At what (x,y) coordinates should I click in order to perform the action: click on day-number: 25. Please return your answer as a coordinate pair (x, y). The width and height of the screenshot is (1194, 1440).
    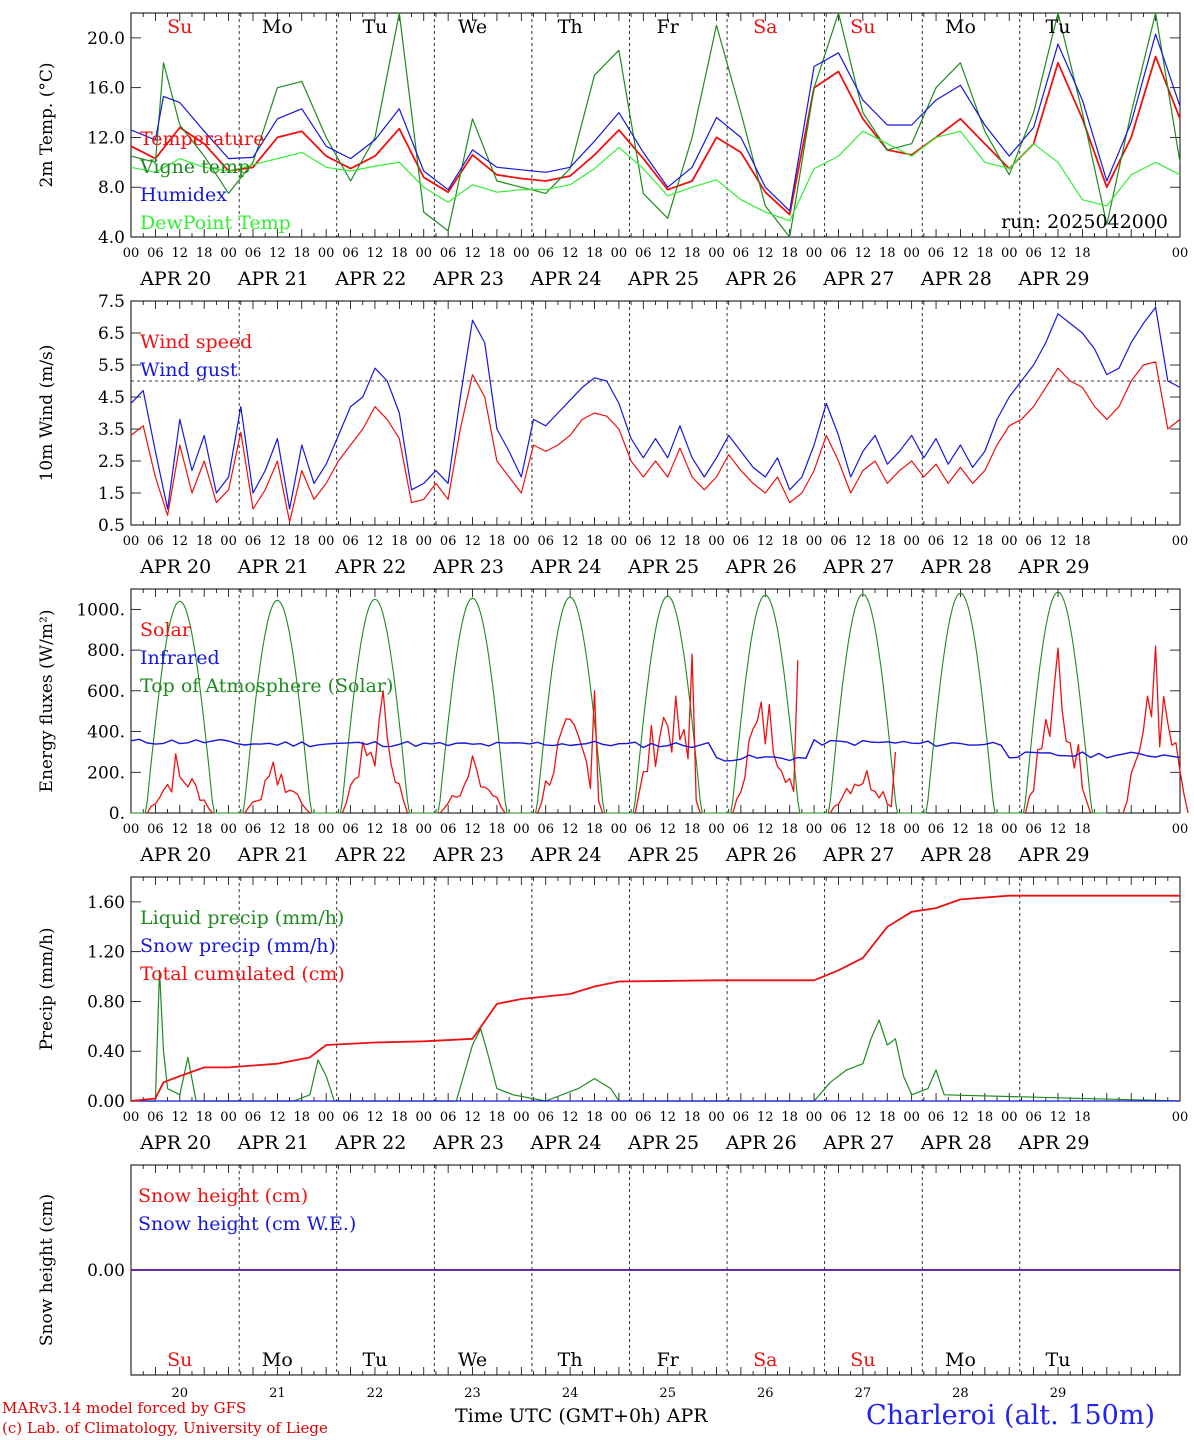
    Looking at the image, I should click on (667, 1393).